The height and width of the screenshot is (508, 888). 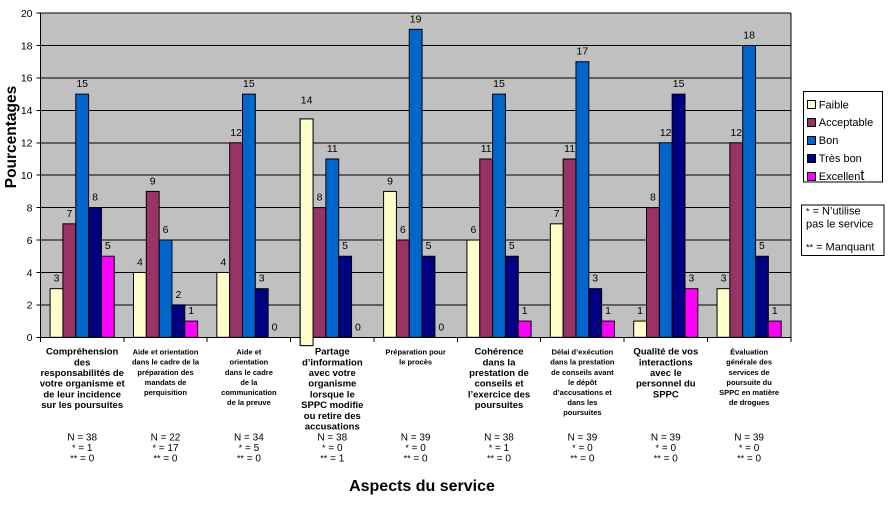 I want to click on svg-text: dans le cadre de la, so click(x=166, y=362).